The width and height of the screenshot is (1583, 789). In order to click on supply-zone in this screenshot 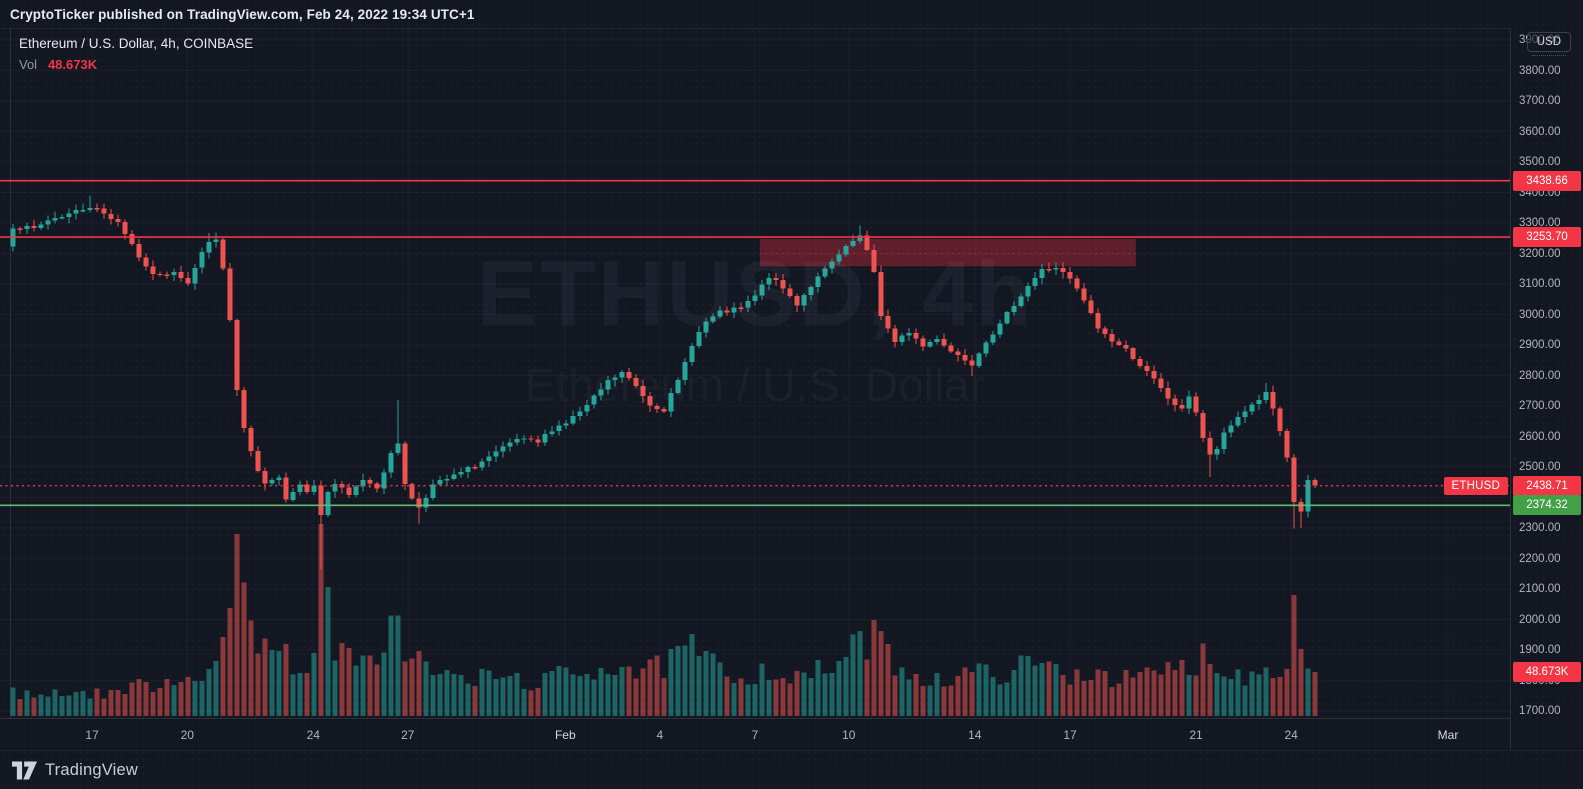, I will do `click(947, 252)`.